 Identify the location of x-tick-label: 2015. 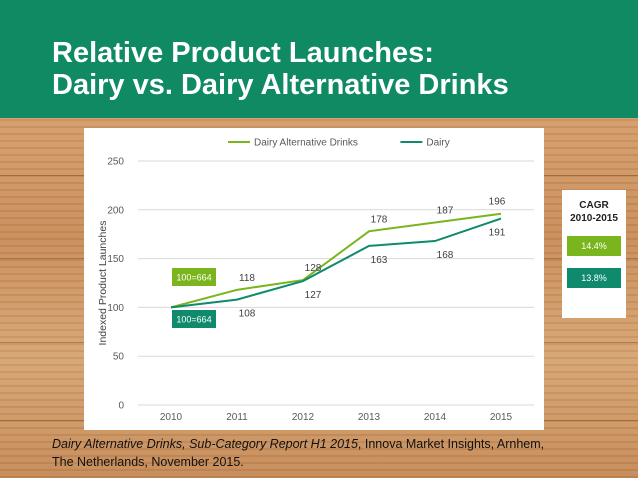
(501, 417).